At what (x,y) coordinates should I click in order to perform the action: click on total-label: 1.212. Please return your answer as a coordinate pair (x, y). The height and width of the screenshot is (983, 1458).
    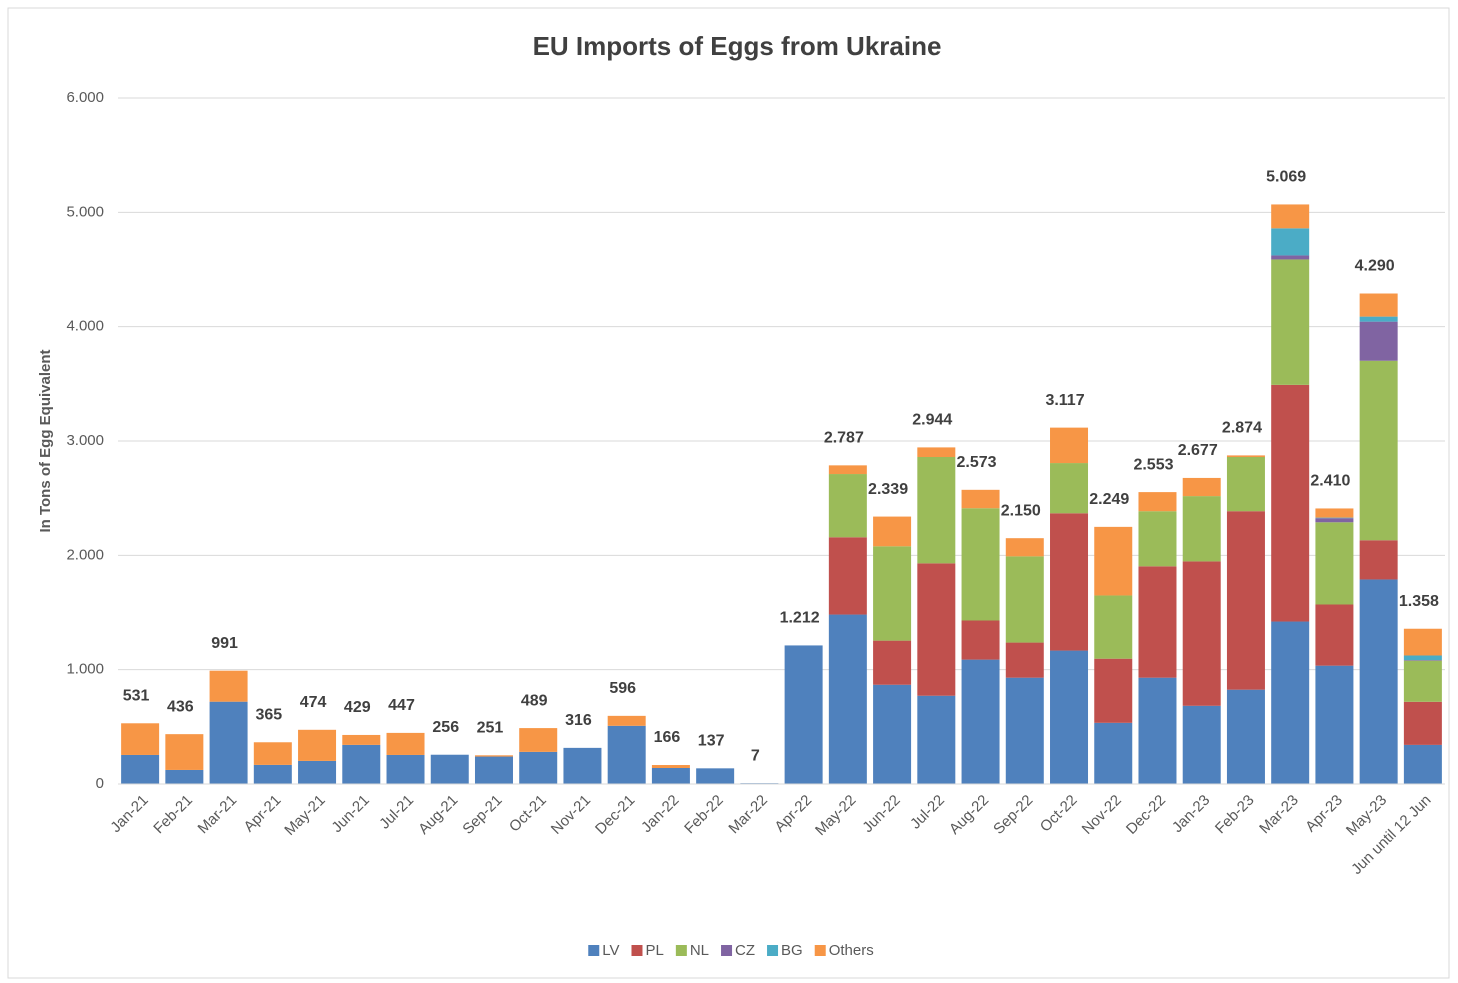
    Looking at the image, I should click on (800, 618).